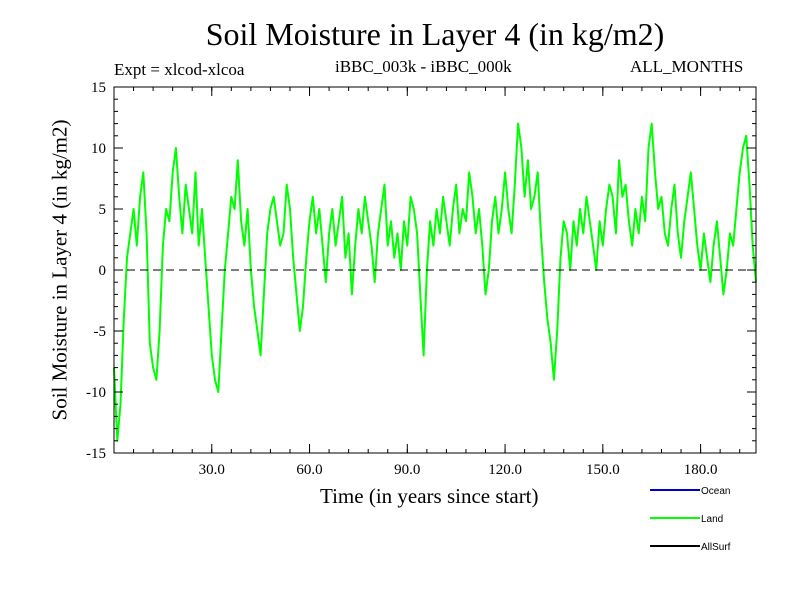 This screenshot has height=600, width=800. Describe the element at coordinates (603, 470) in the screenshot. I see `x-tick-label: 150.0` at that location.